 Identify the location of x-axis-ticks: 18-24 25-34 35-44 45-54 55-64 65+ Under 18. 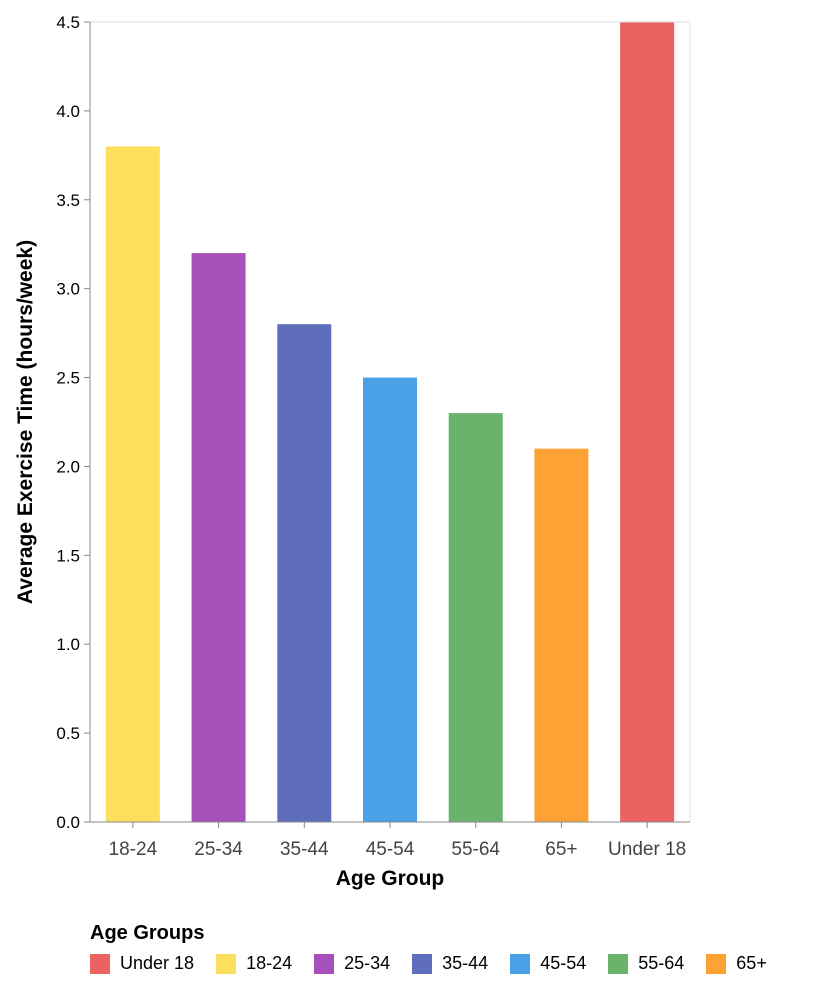
(397, 841).